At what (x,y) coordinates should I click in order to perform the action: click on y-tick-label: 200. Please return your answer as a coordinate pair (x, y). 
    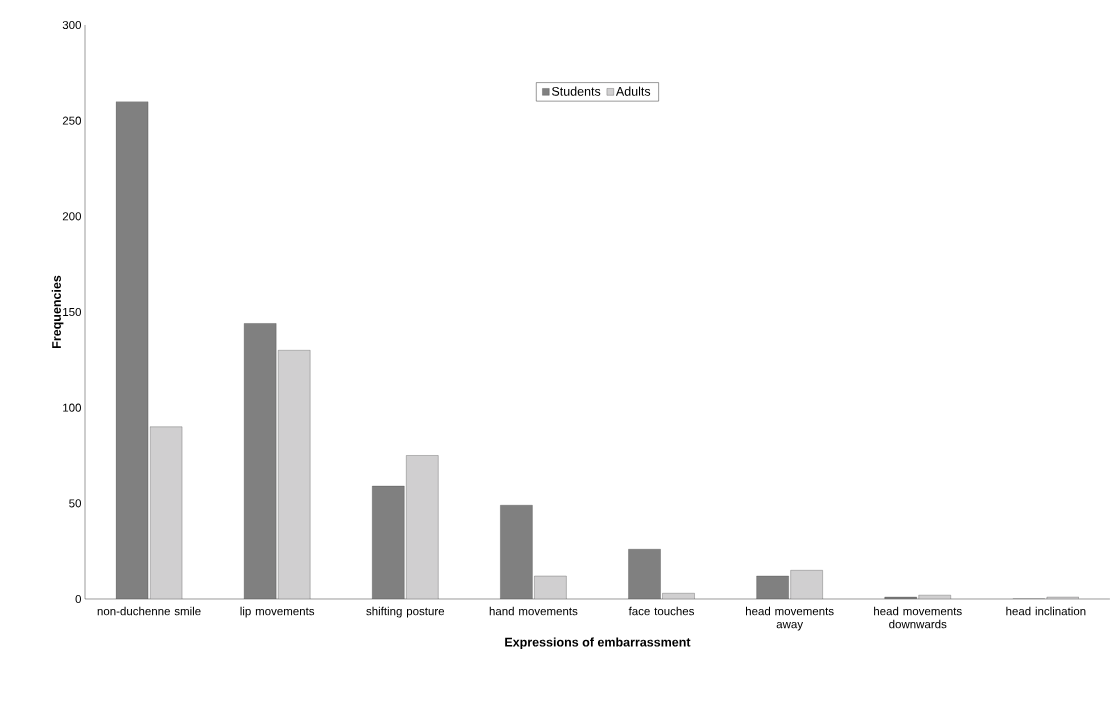
    Looking at the image, I should click on (72, 216).